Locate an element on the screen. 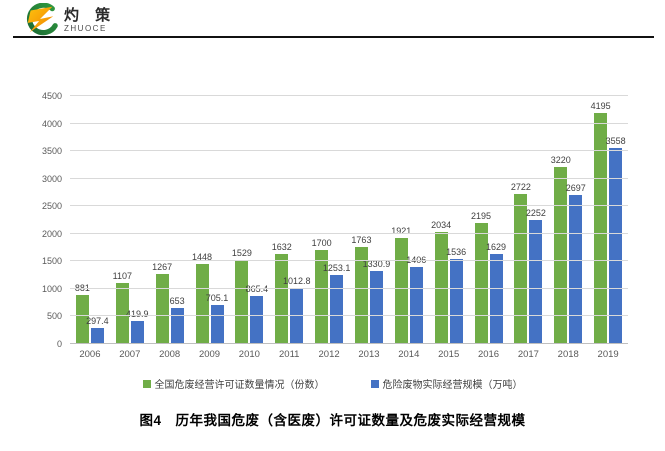 The image size is (665, 451). legend-swatch-blue is located at coordinates (374, 383).